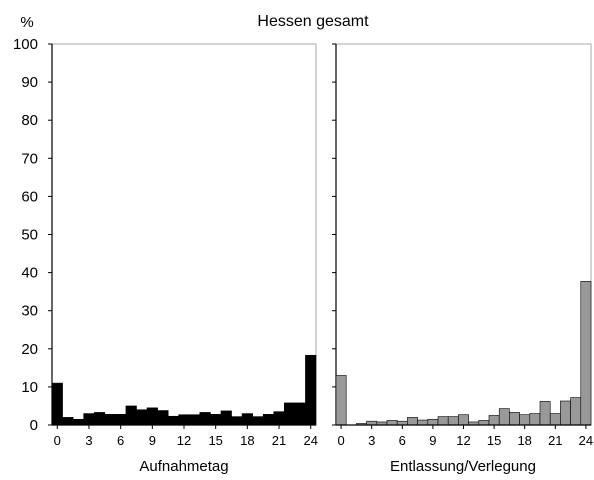 The width and height of the screenshot is (594, 480). Describe the element at coordinates (524, 440) in the screenshot. I see `x-tick-label-1-18: 18` at that location.